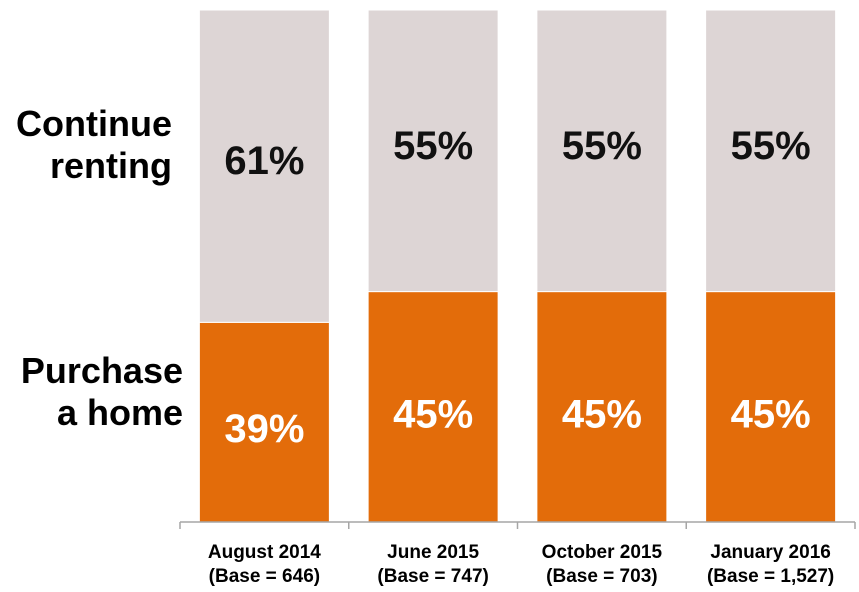  What do you see at coordinates (264, 576) in the screenshot?
I see `x-tick-base-1: (Base = 646)` at bounding box center [264, 576].